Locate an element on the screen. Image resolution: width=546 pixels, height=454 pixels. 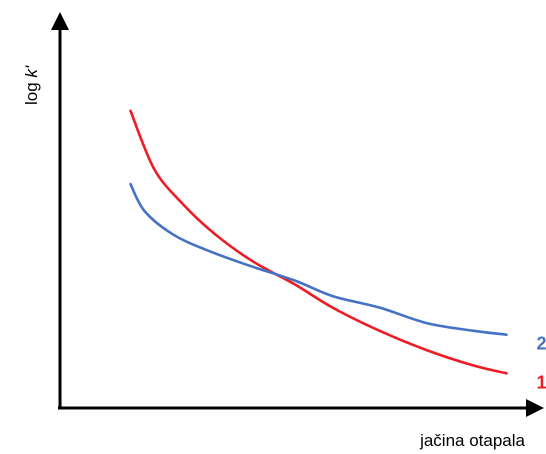
y-axis-label: log k' is located at coordinates (31, 85).